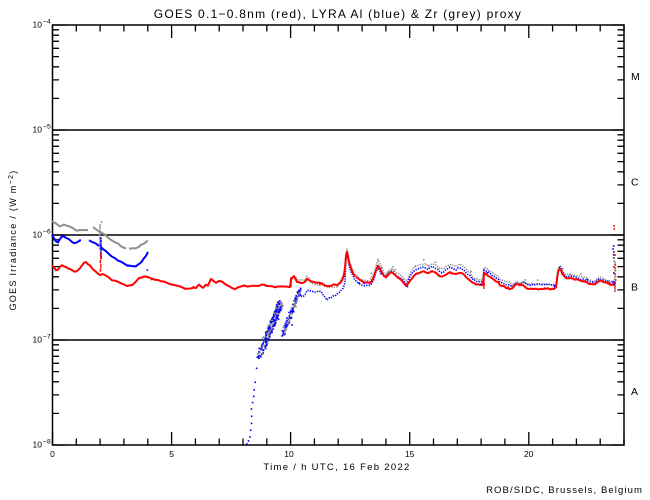  What do you see at coordinates (52, 454) in the screenshot?
I see `svg-text: 0` at bounding box center [52, 454].